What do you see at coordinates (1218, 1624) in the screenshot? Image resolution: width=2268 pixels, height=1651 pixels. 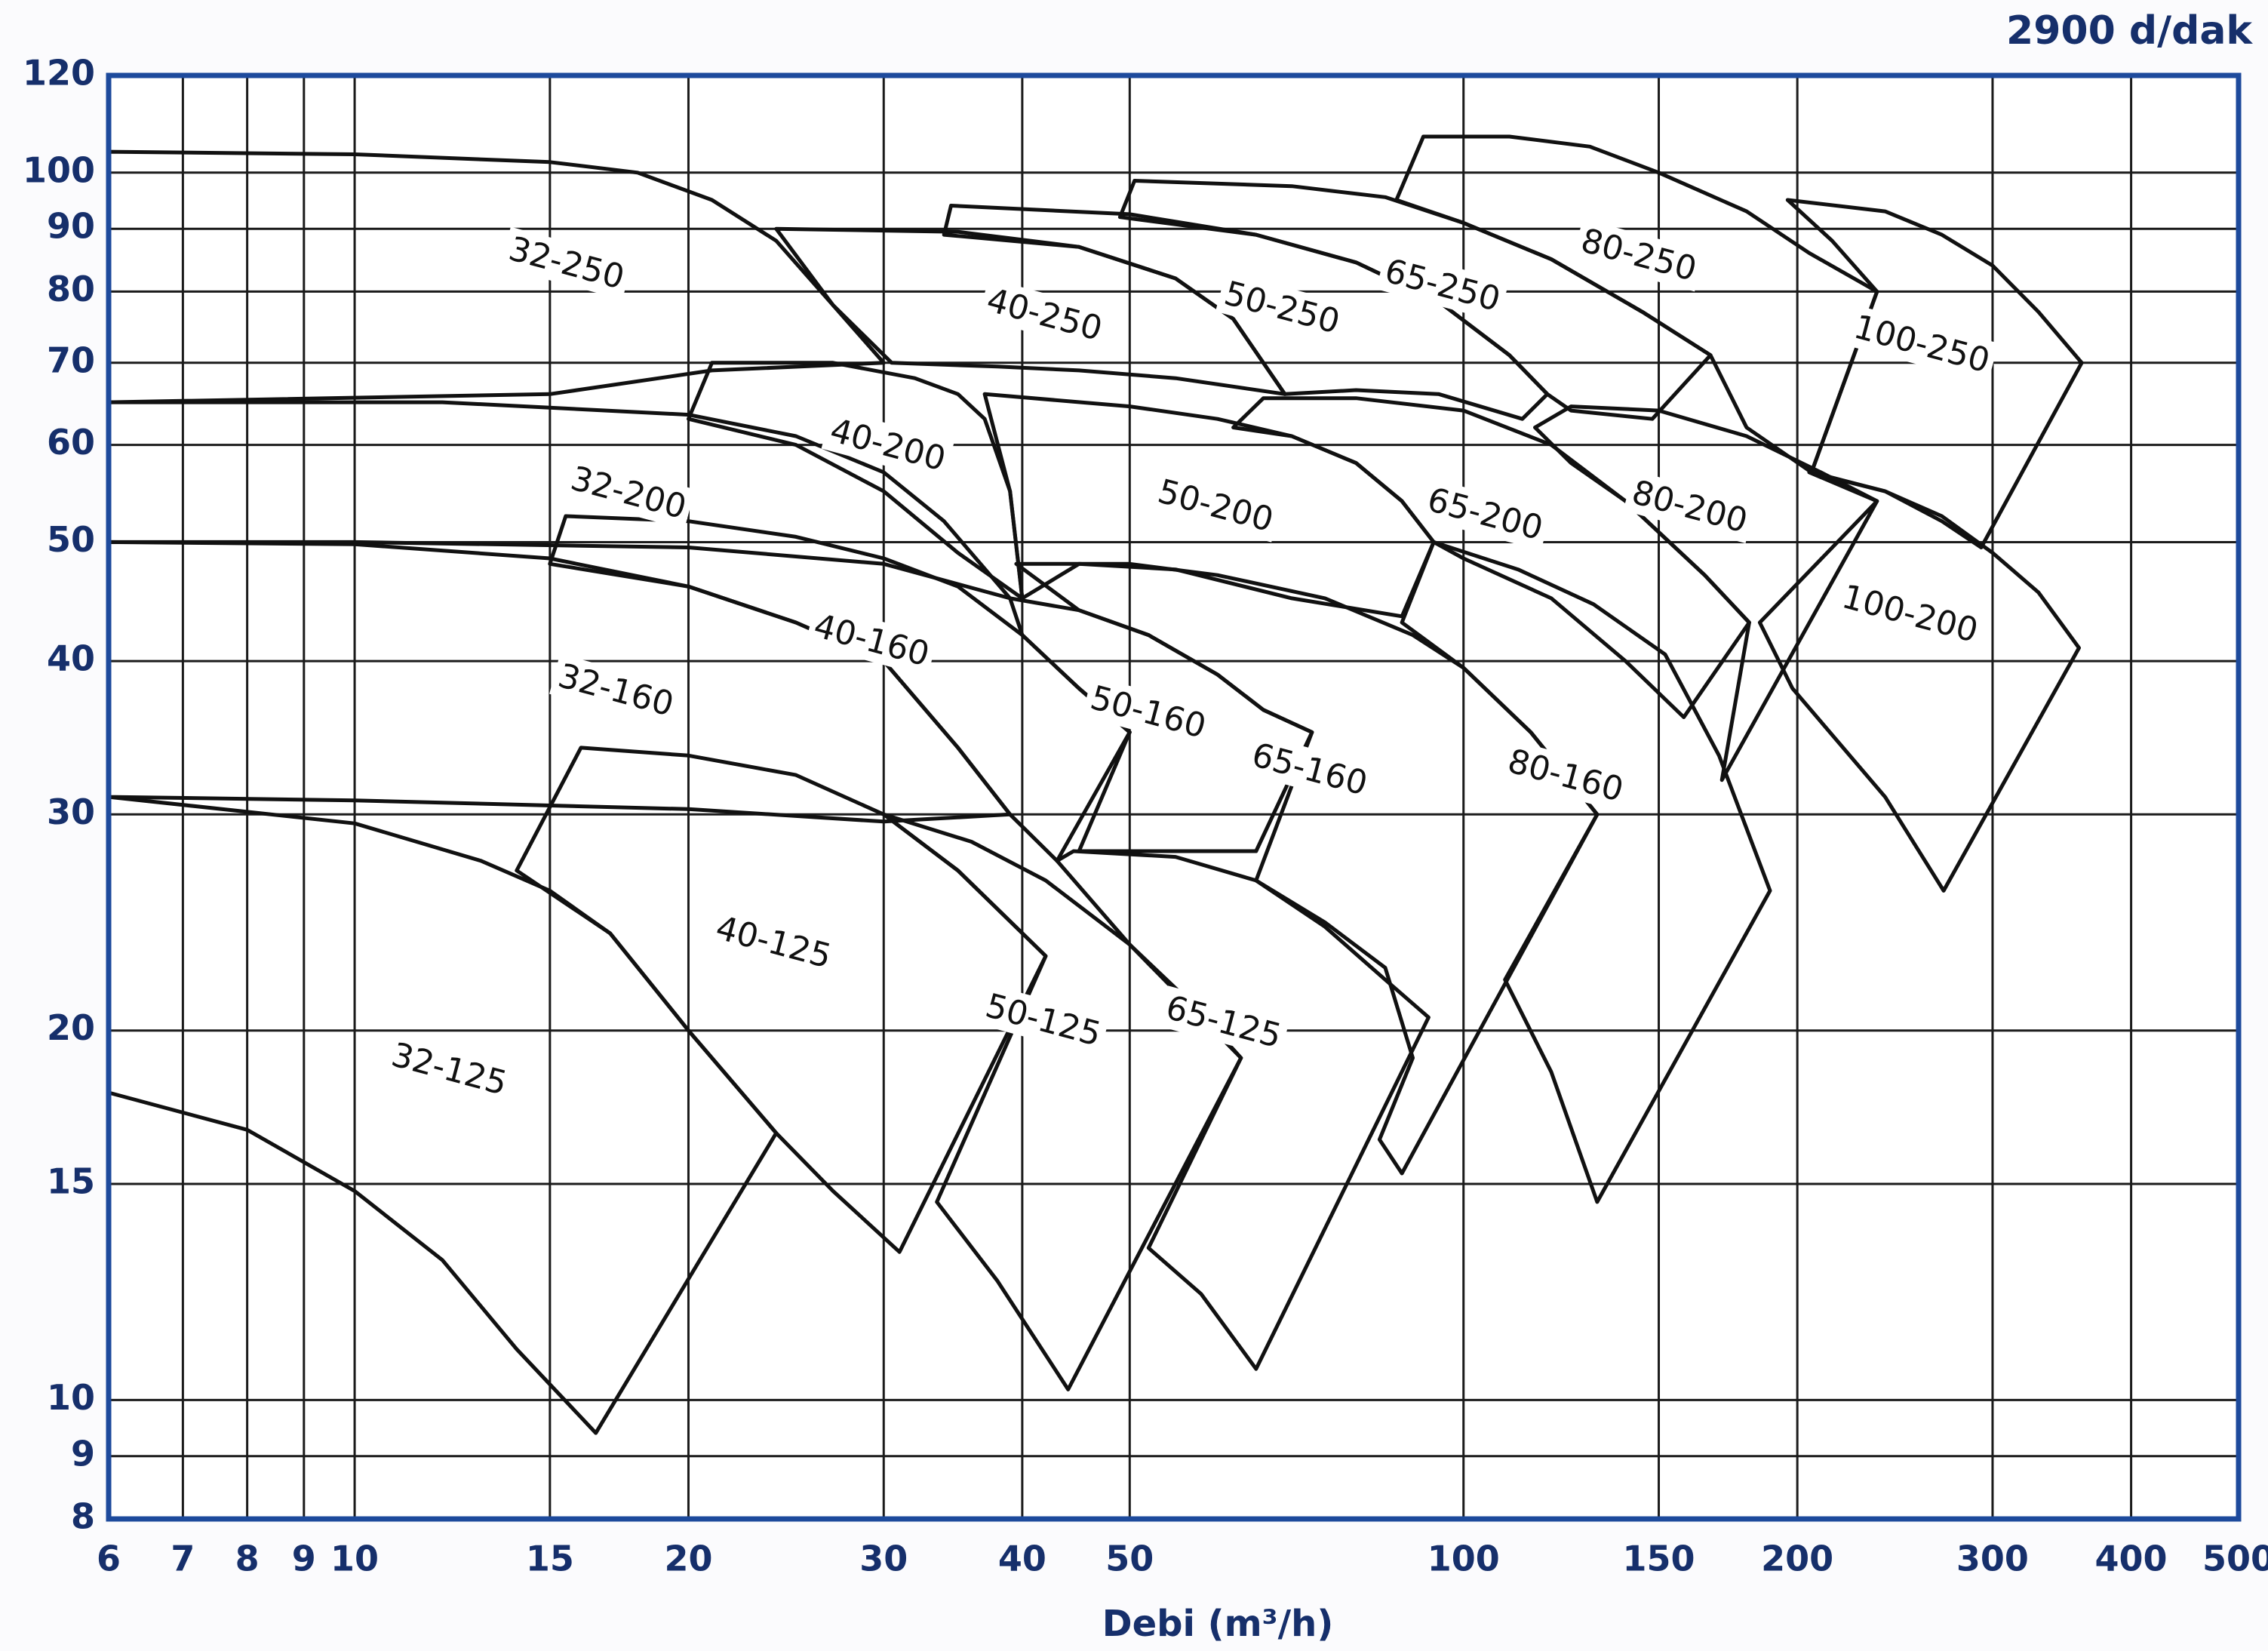 I see `x-axis-label: Debi (m³/h)` at bounding box center [1218, 1624].